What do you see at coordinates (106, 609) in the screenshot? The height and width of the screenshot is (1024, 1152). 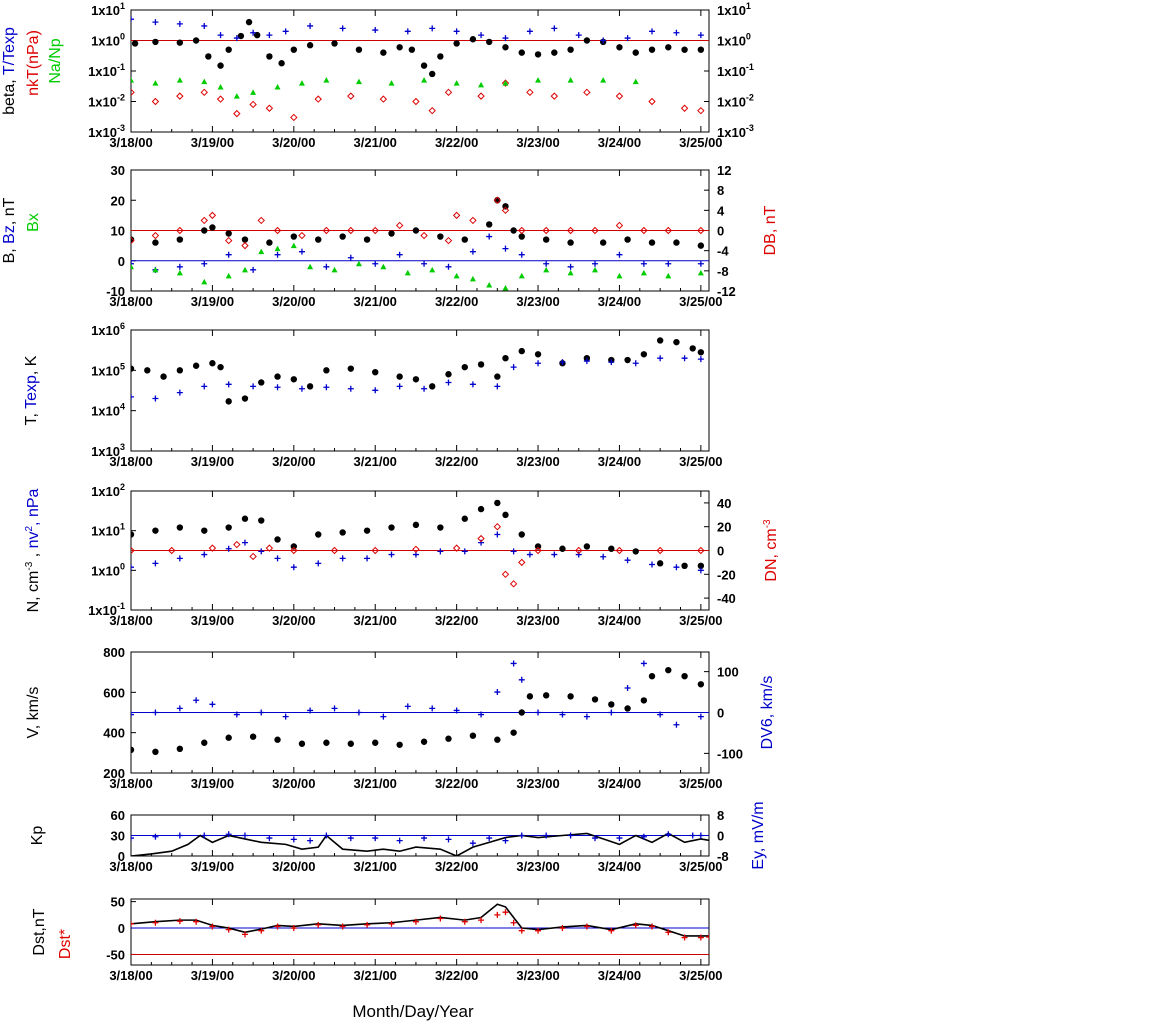 I see `y-tick-label: 1x10⁻¹` at bounding box center [106, 609].